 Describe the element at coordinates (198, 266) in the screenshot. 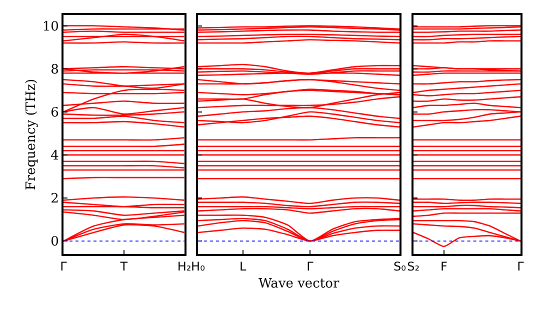

I see `x-tick-label: H₀` at that location.